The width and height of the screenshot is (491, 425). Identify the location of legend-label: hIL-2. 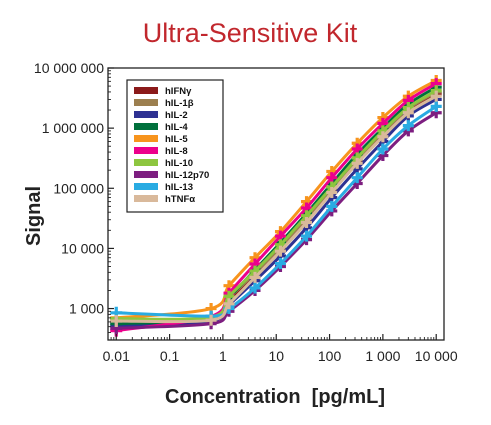
(176, 115).